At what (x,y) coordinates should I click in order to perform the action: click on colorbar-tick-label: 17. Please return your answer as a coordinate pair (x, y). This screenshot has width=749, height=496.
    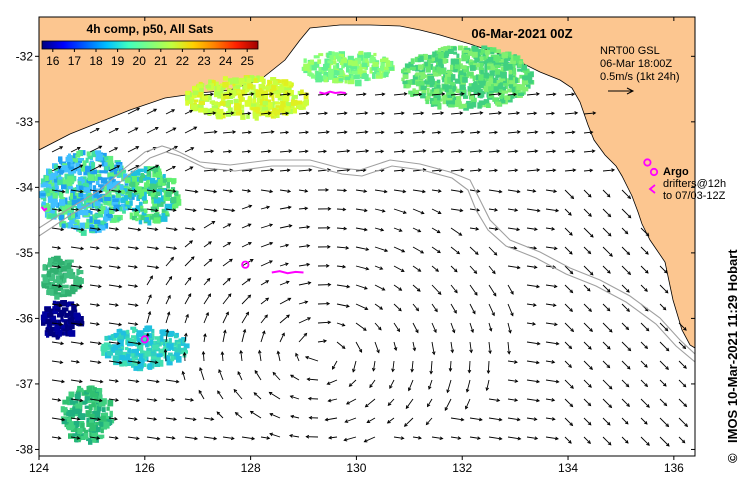
    Looking at the image, I should click on (75, 61).